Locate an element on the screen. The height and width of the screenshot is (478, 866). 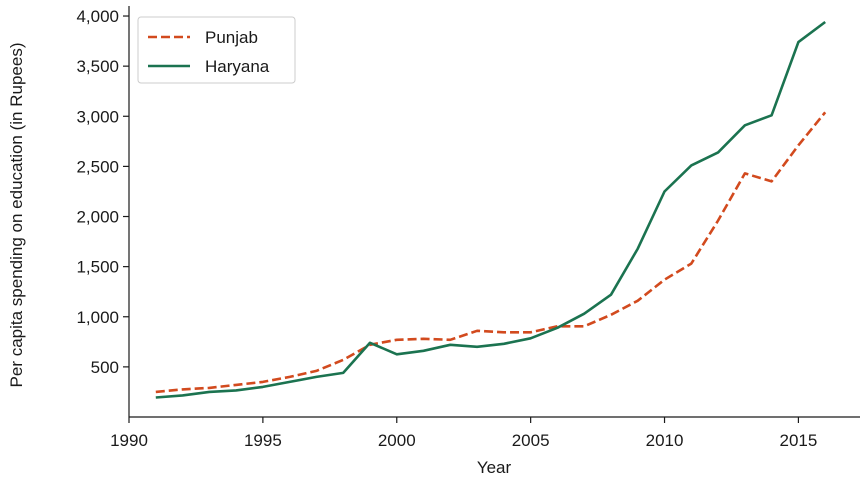
y-axis-ticks: 500 1,000 1,500 2,000 2,500 3,000 3,500 4,000 is located at coordinates (102, 192).